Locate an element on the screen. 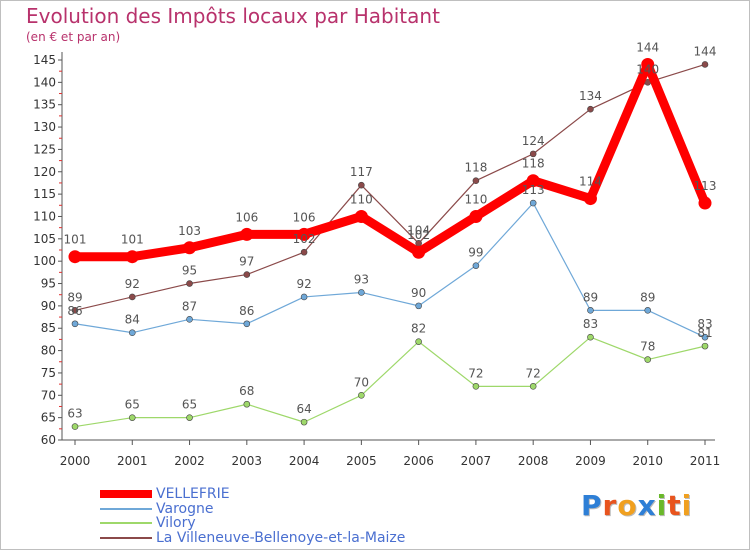 The image size is (750, 550). y-tick-label: 95 is located at coordinates (48, 284).